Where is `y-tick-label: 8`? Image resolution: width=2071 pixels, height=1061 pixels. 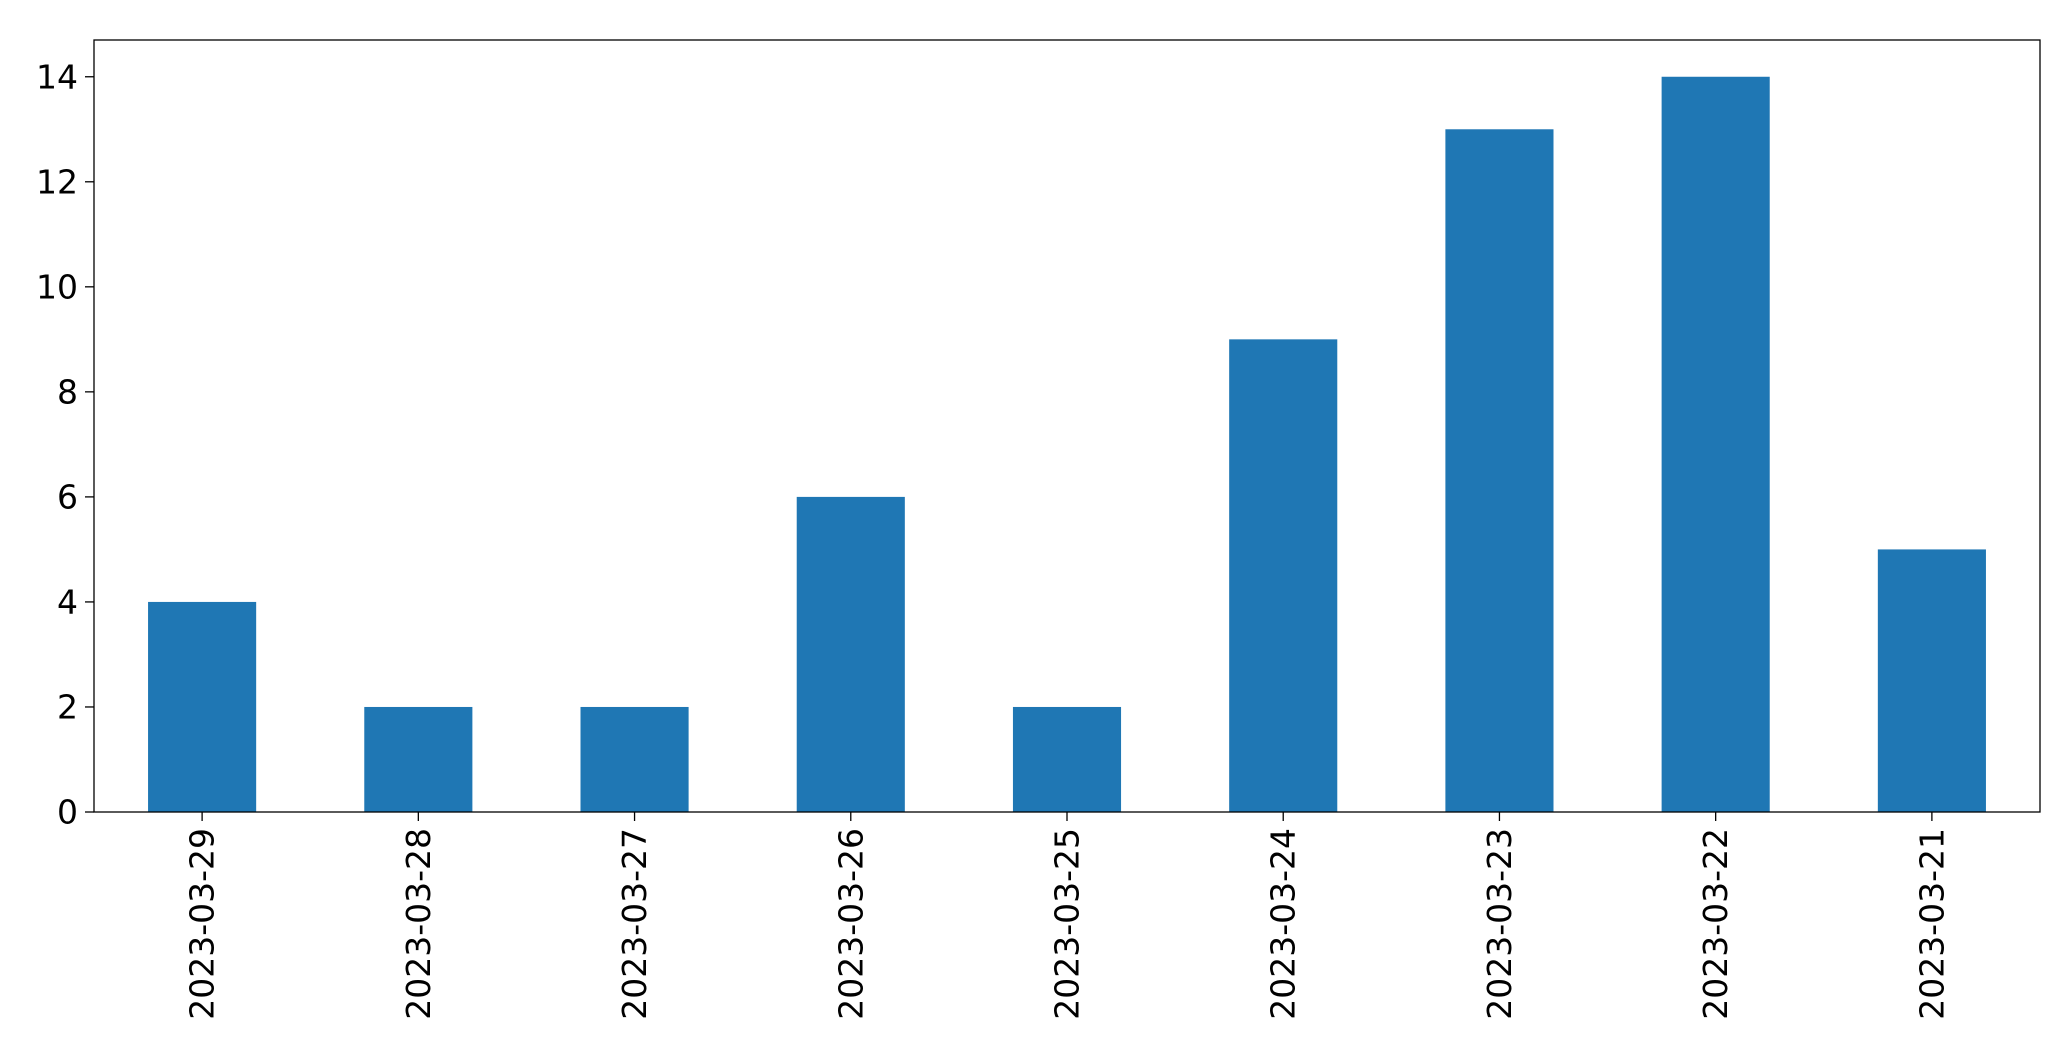
y-tick-label: 8 is located at coordinates (67, 391).